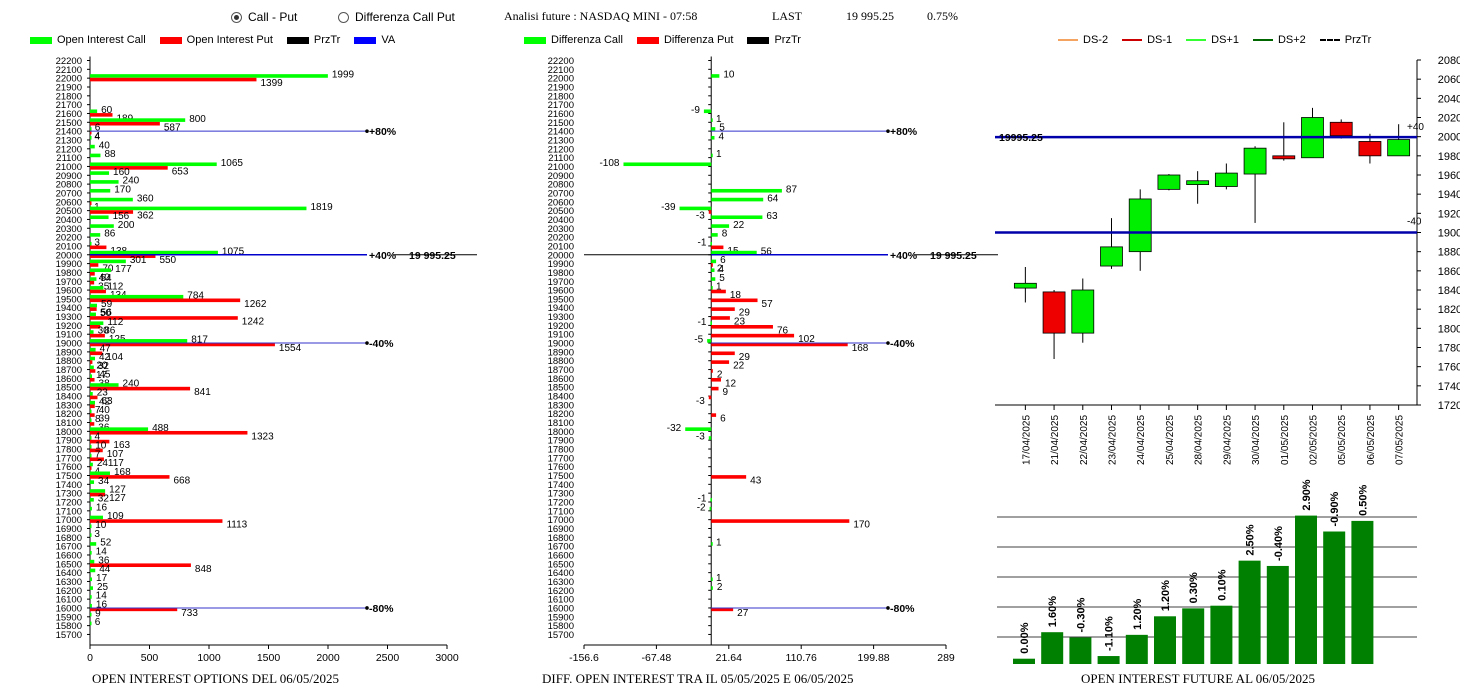 The image size is (1460, 690). What do you see at coordinates (698, 340) in the screenshot?
I see `call-value-label: -5` at bounding box center [698, 340].